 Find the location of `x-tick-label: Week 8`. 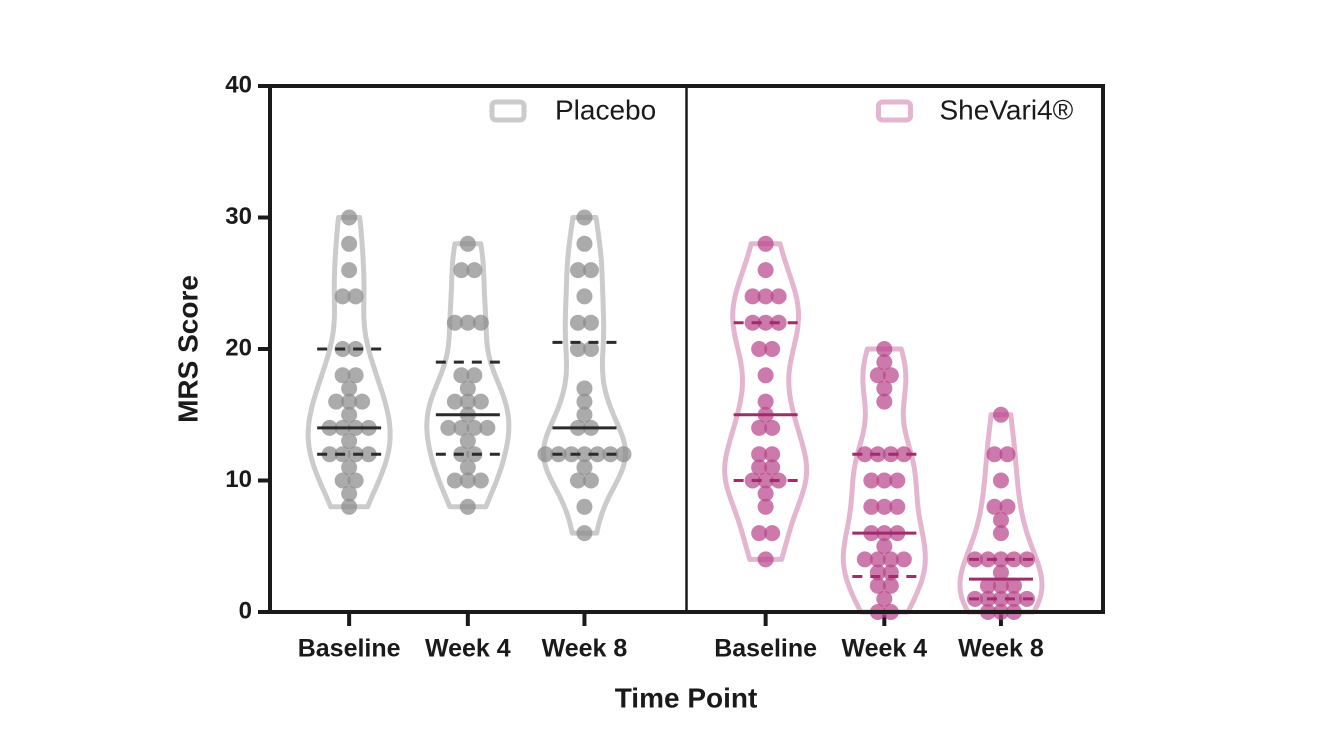

x-tick-label: Week 8 is located at coordinates (1001, 649).